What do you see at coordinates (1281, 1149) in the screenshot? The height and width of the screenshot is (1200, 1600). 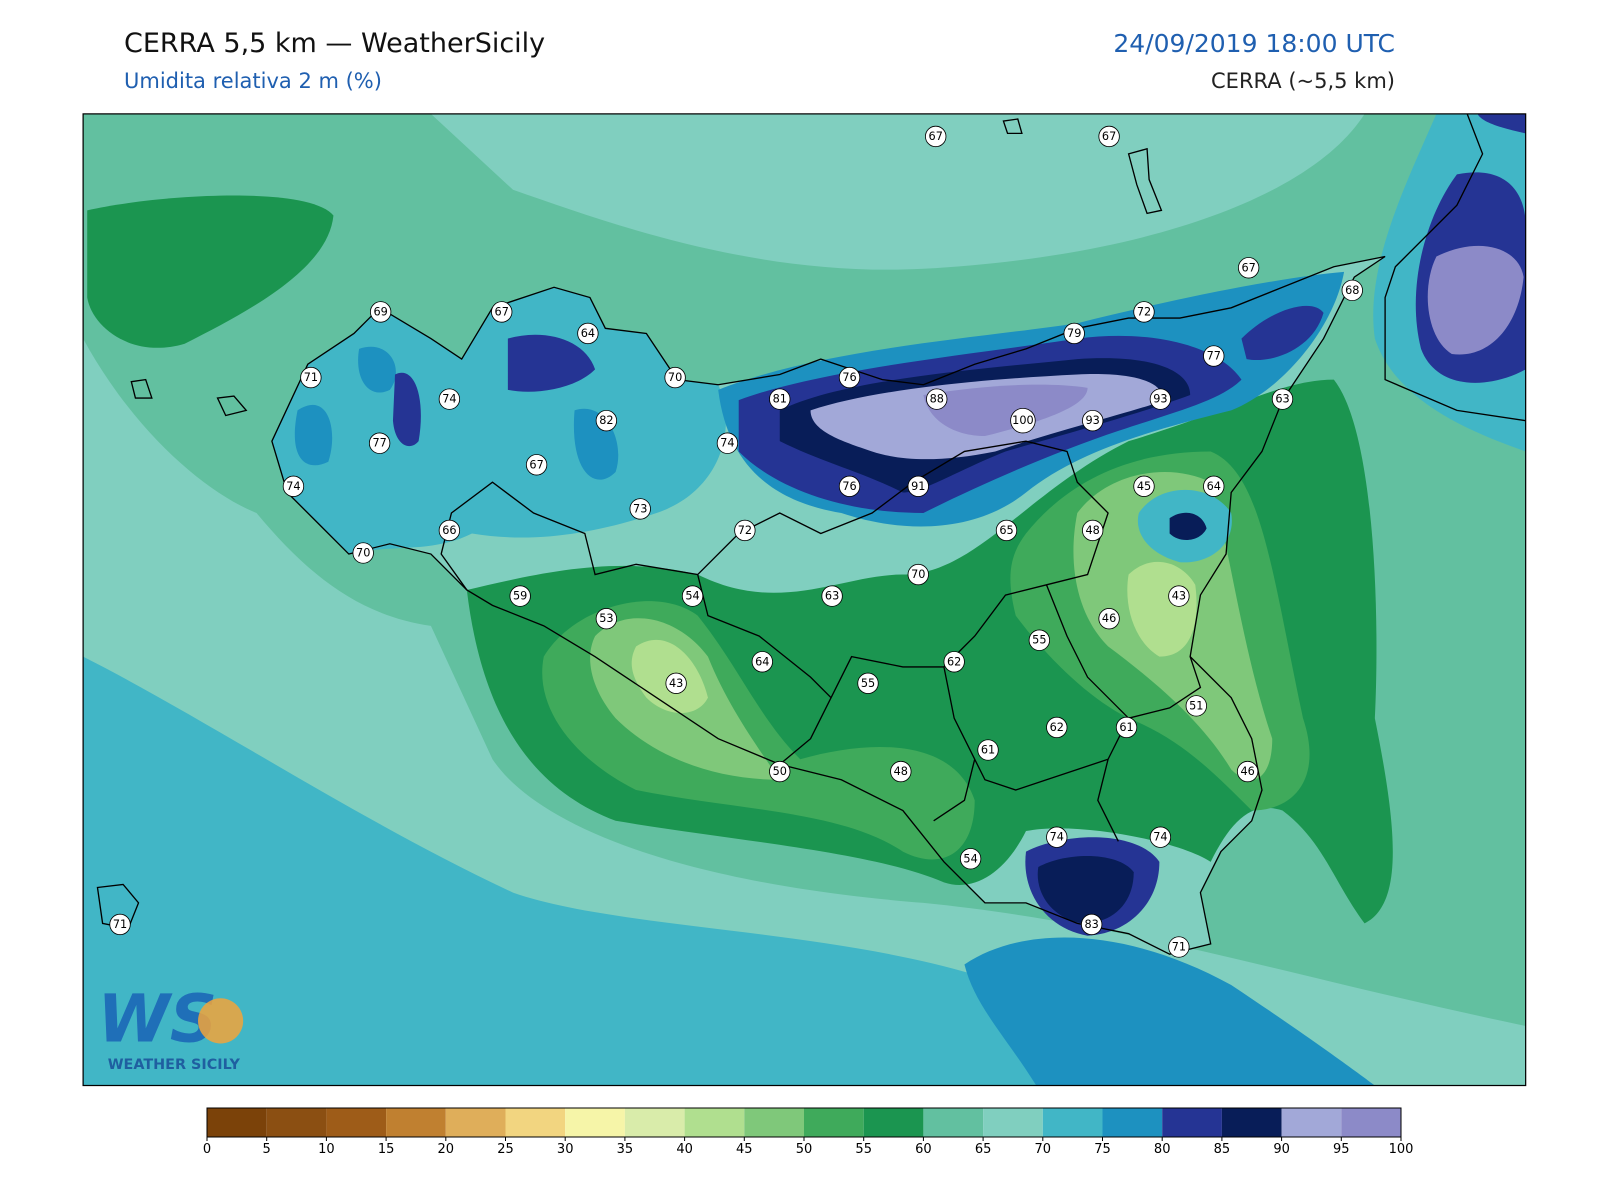 I see `colorbar-tick-label: 90` at bounding box center [1281, 1149].